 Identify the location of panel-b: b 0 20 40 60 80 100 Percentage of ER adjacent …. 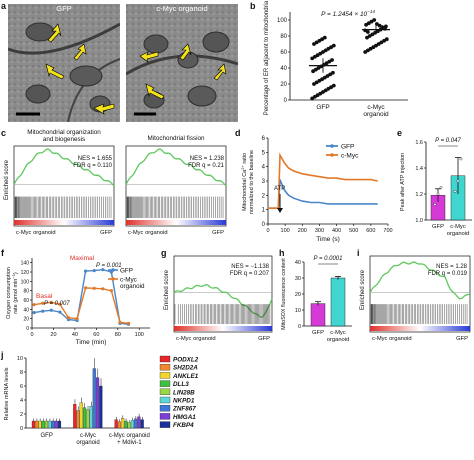
(361, 62).